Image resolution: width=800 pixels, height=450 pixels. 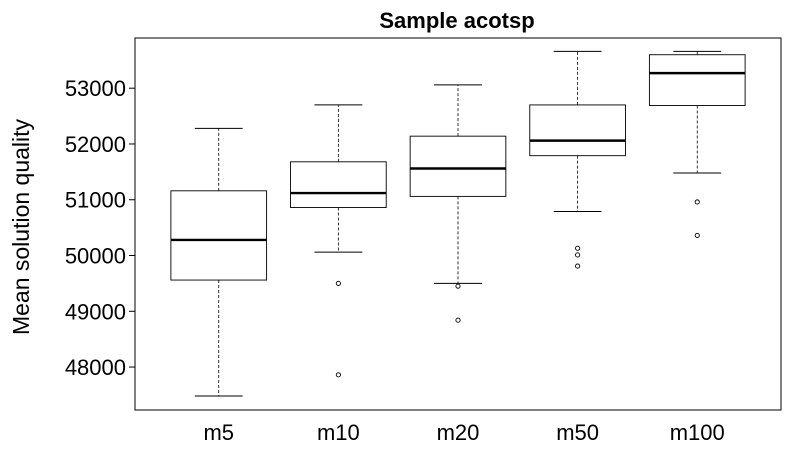 What do you see at coordinates (577, 432) in the screenshot?
I see `x-tick-label: m50` at bounding box center [577, 432].